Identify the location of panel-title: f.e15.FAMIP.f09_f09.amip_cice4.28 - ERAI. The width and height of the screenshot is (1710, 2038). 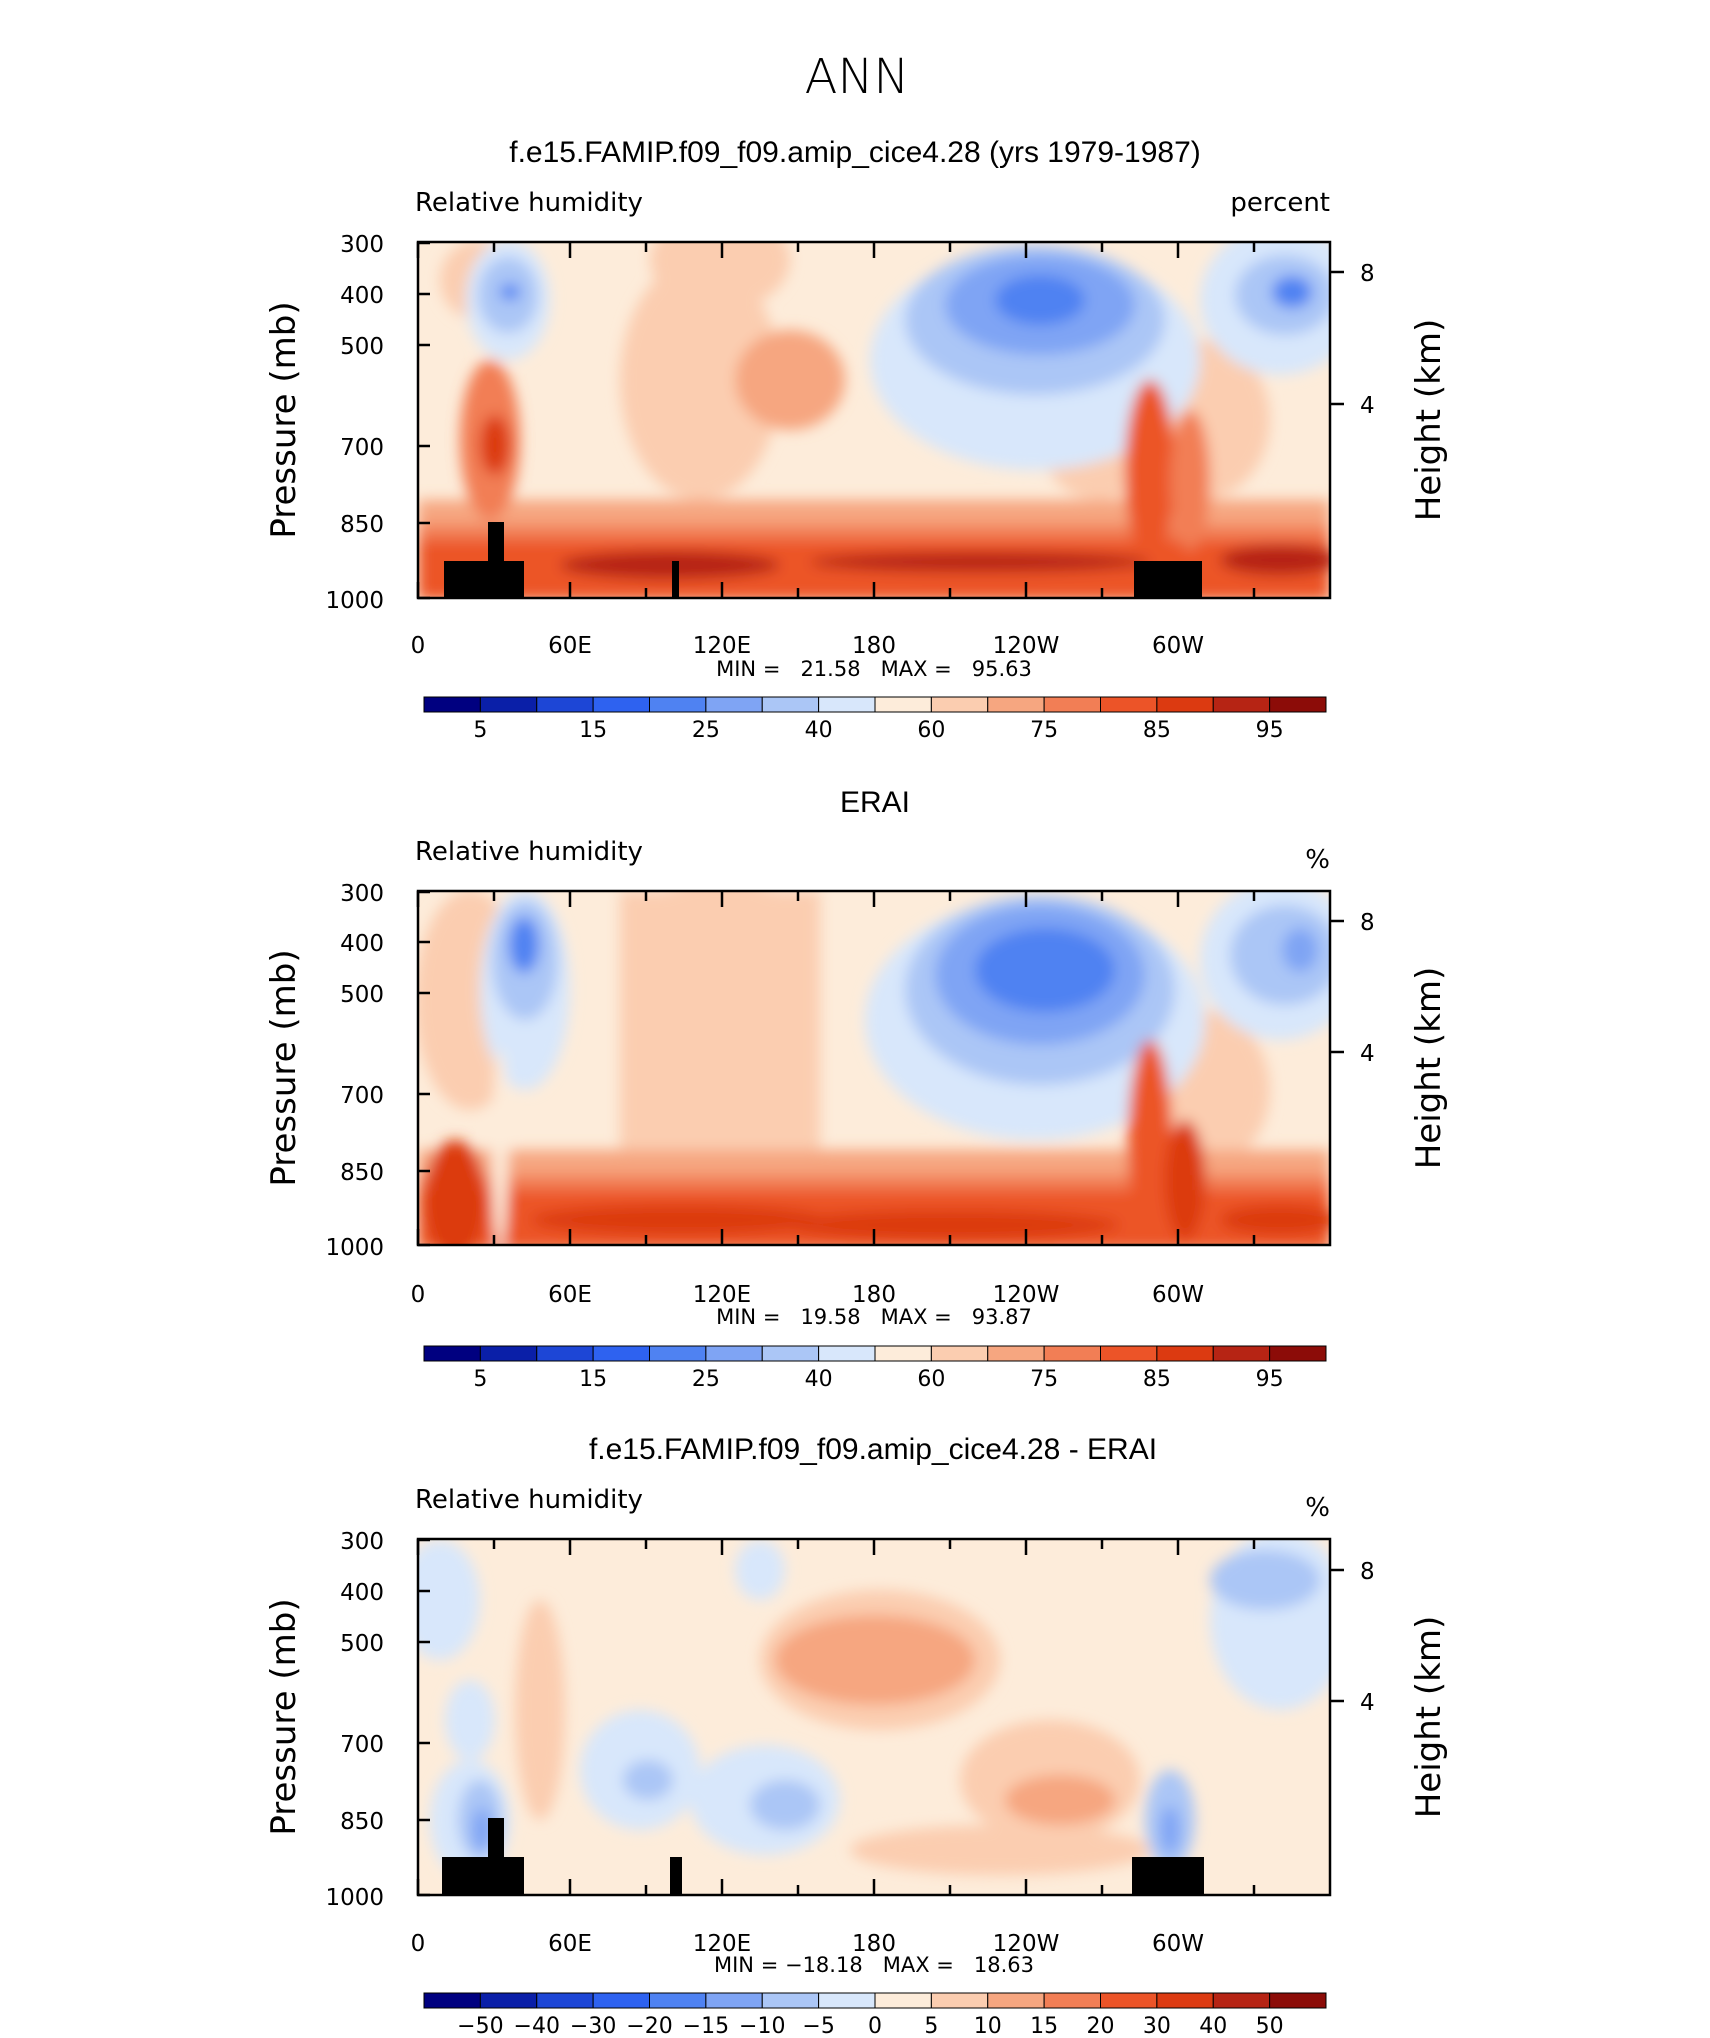
(873, 1449).